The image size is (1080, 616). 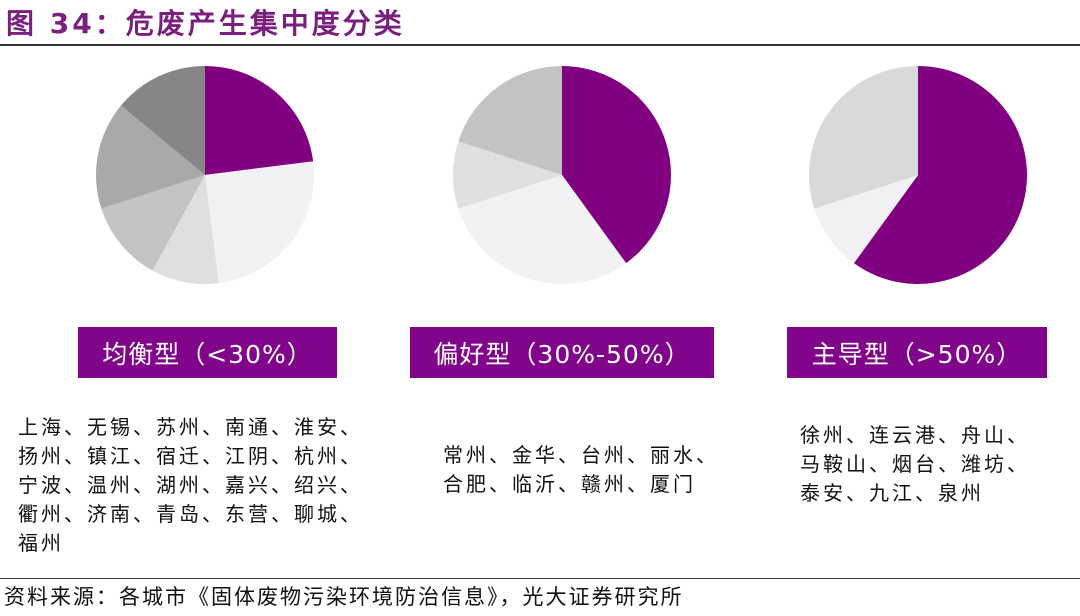 What do you see at coordinates (190, 514) in the screenshot?
I see `city-line: 衢州、济南、青岛、东营、聊城、` at bounding box center [190, 514].